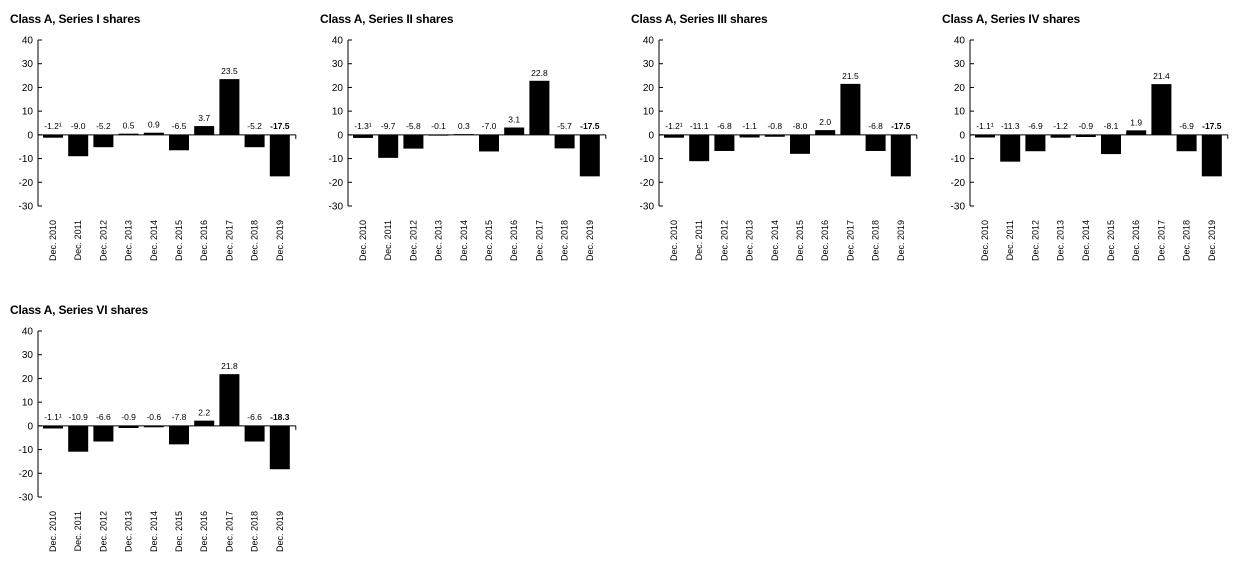 The height and width of the screenshot is (573, 1239). Describe the element at coordinates (53, 126) in the screenshot. I see `data-label: -1.2¹` at that location.